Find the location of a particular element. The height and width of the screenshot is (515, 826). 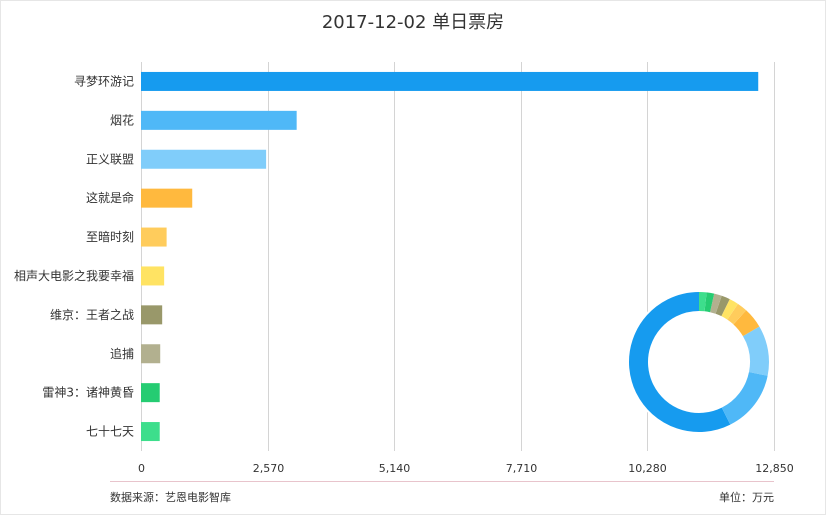

category-label: 这就是命 is located at coordinates (110, 197).